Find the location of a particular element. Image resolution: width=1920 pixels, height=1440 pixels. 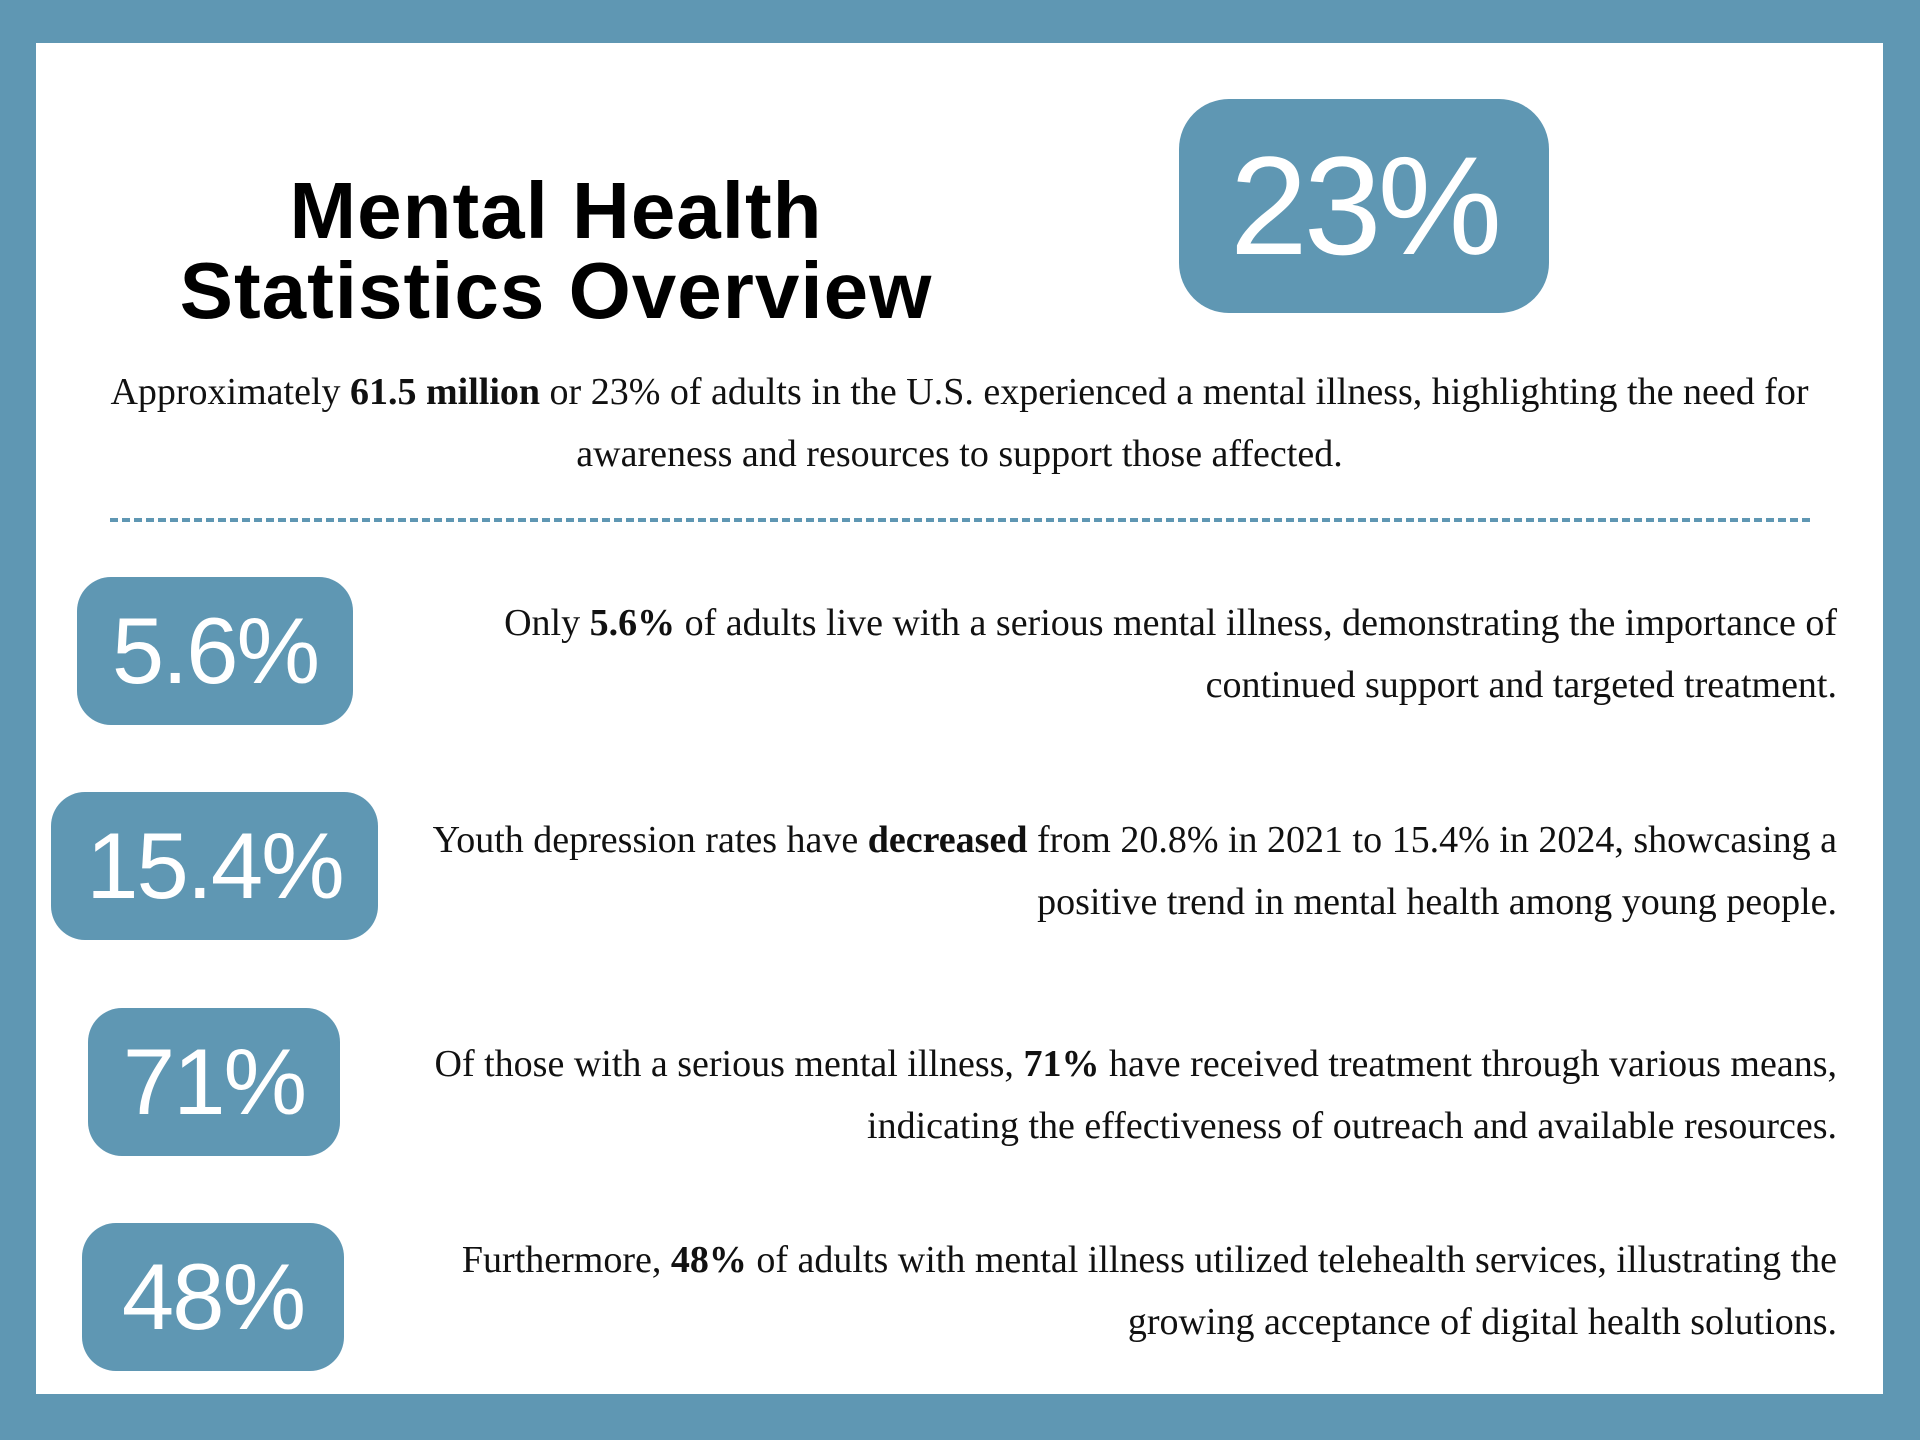

stat-badge: 5.6% is located at coordinates (215, 651).